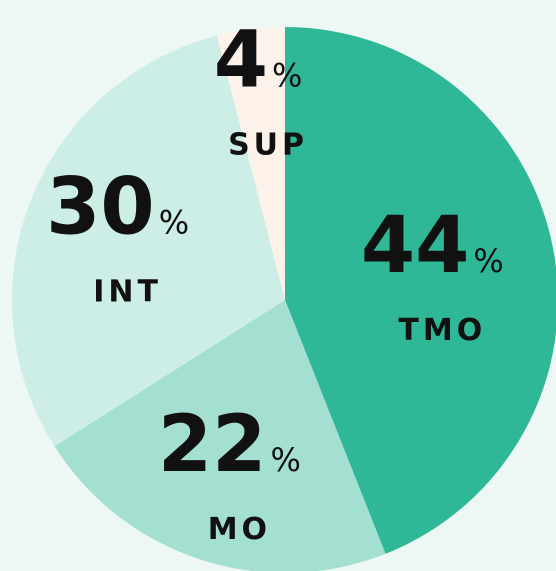 This screenshot has height=571, width=556. Describe the element at coordinates (251, 163) in the screenshot. I see `pie-slice` at that location.